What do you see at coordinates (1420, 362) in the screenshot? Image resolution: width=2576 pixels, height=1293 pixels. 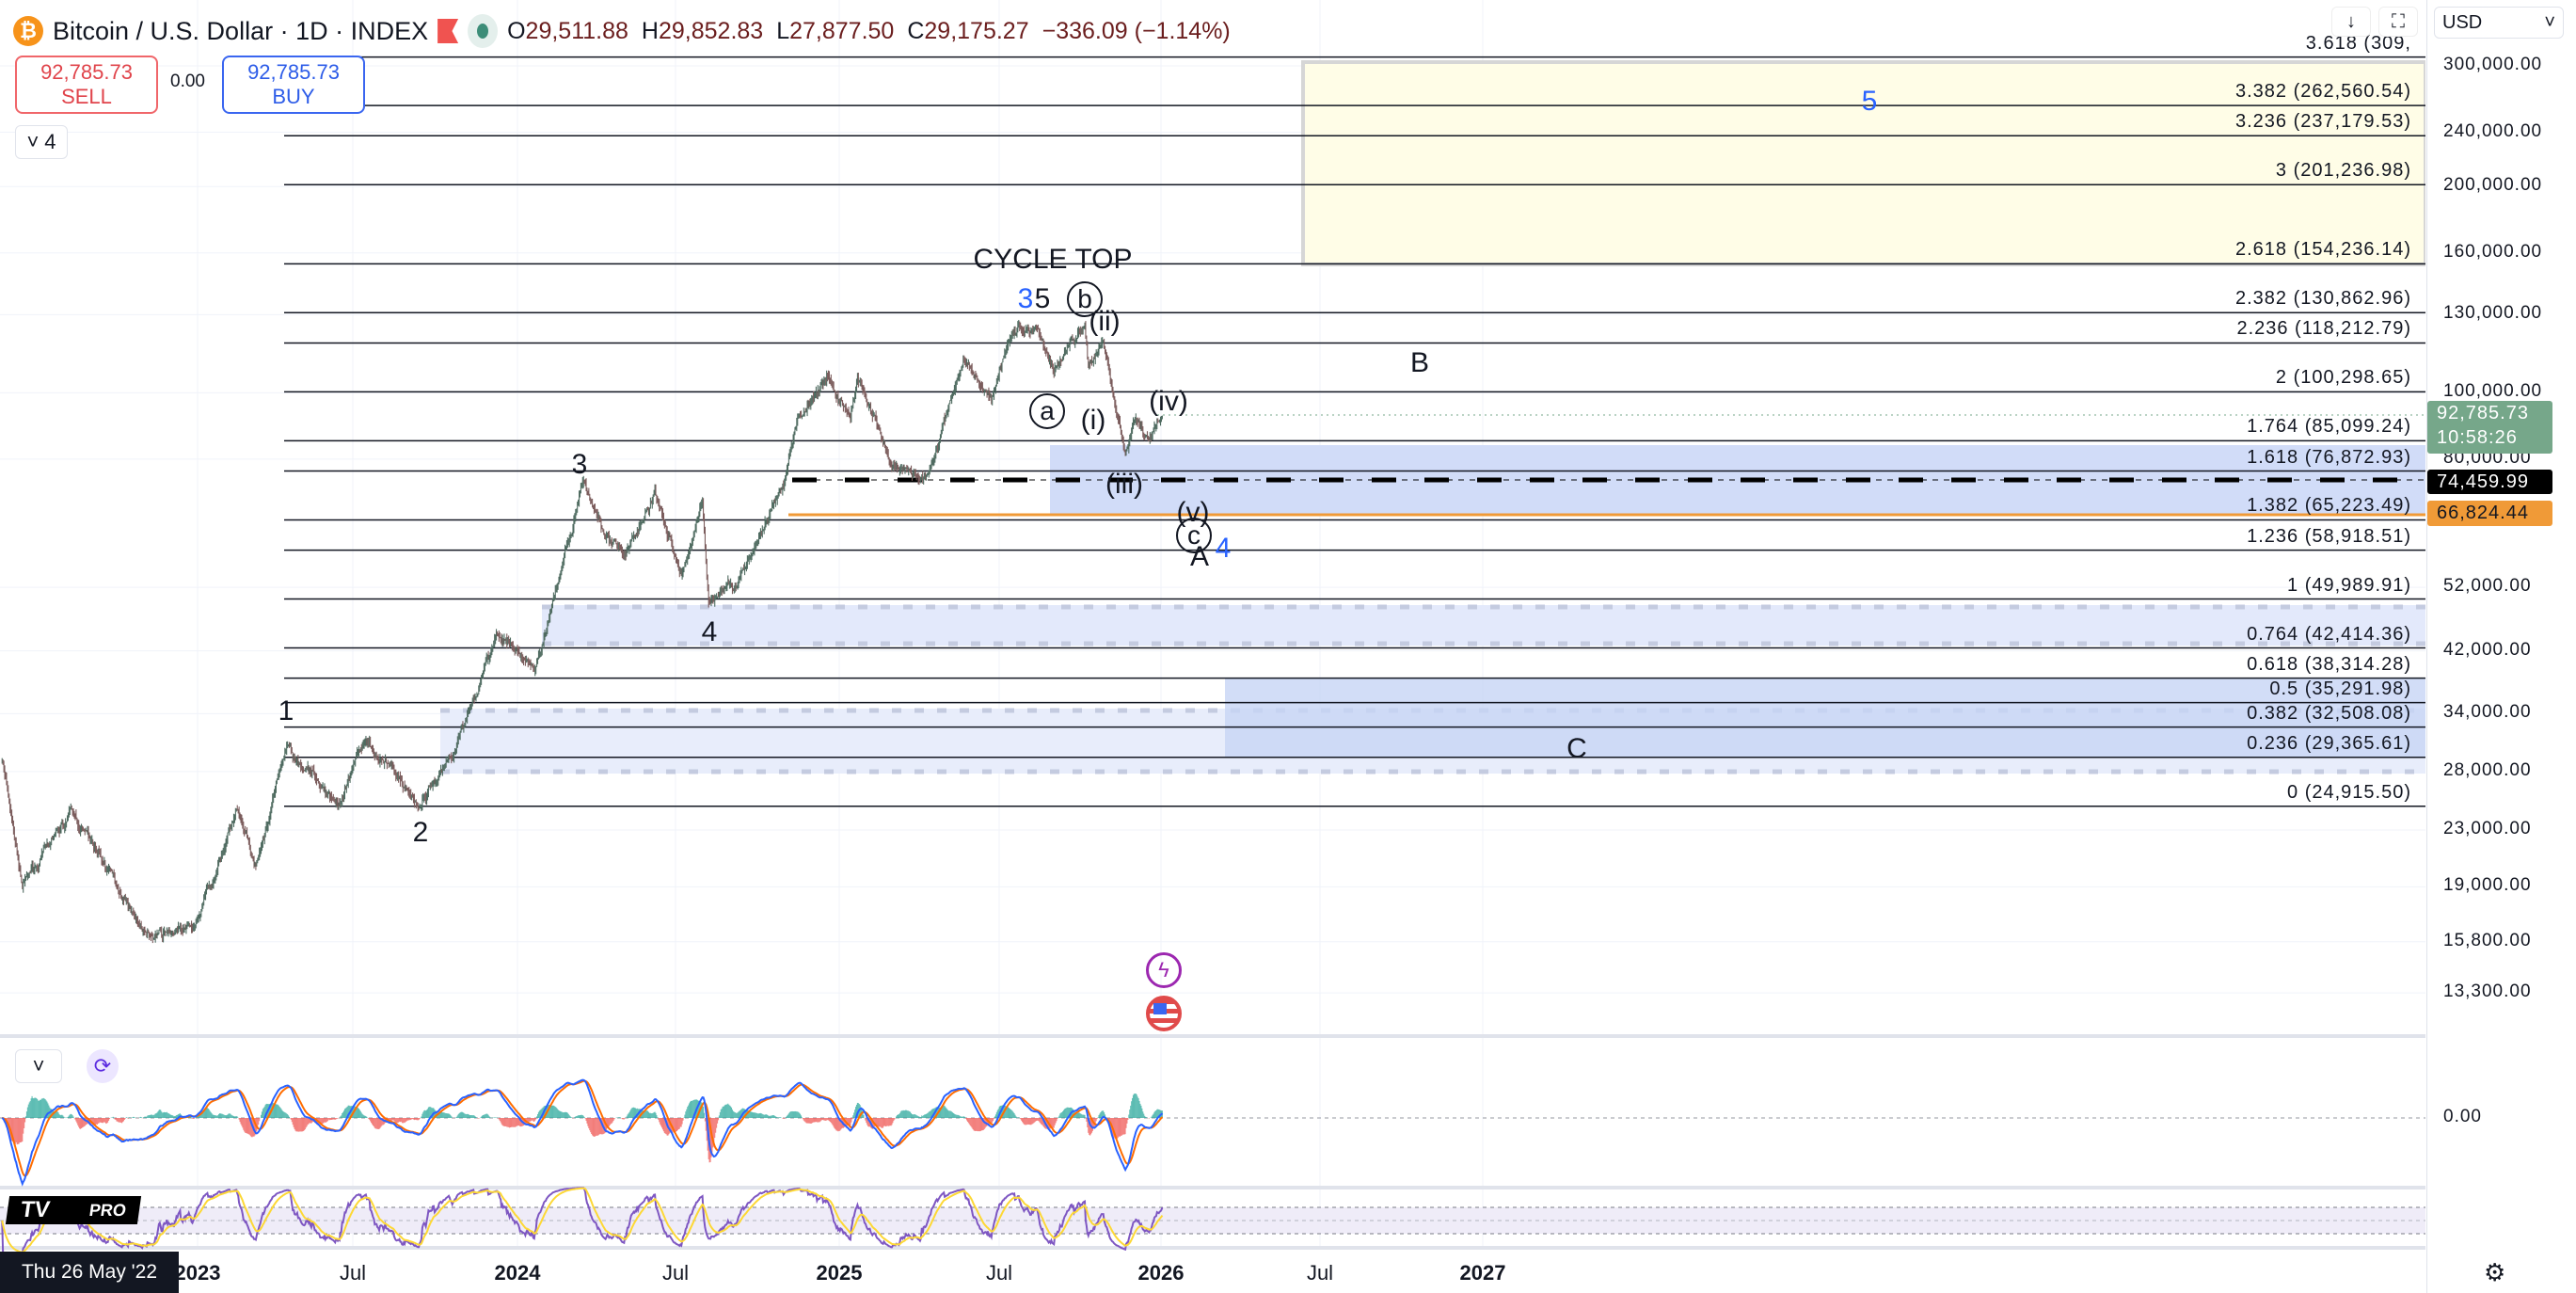 I see `wave-label-B: B` at bounding box center [1420, 362].